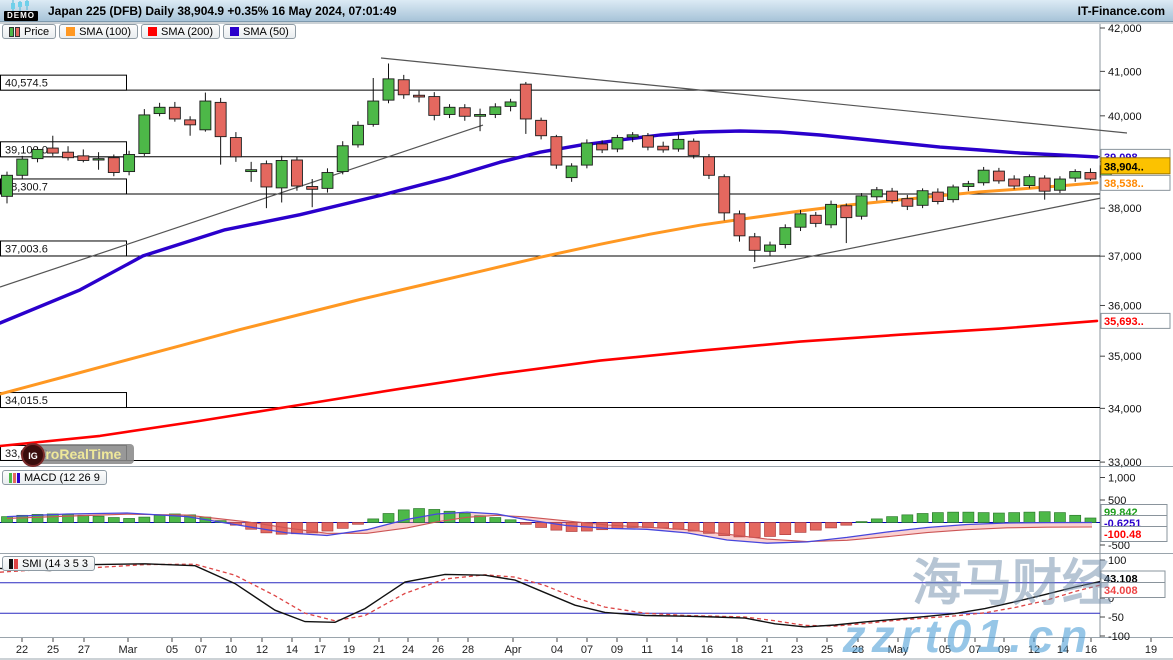 Image resolution: width=1173 pixels, height=660 pixels. I want to click on ig-logo, so click(33, 455).